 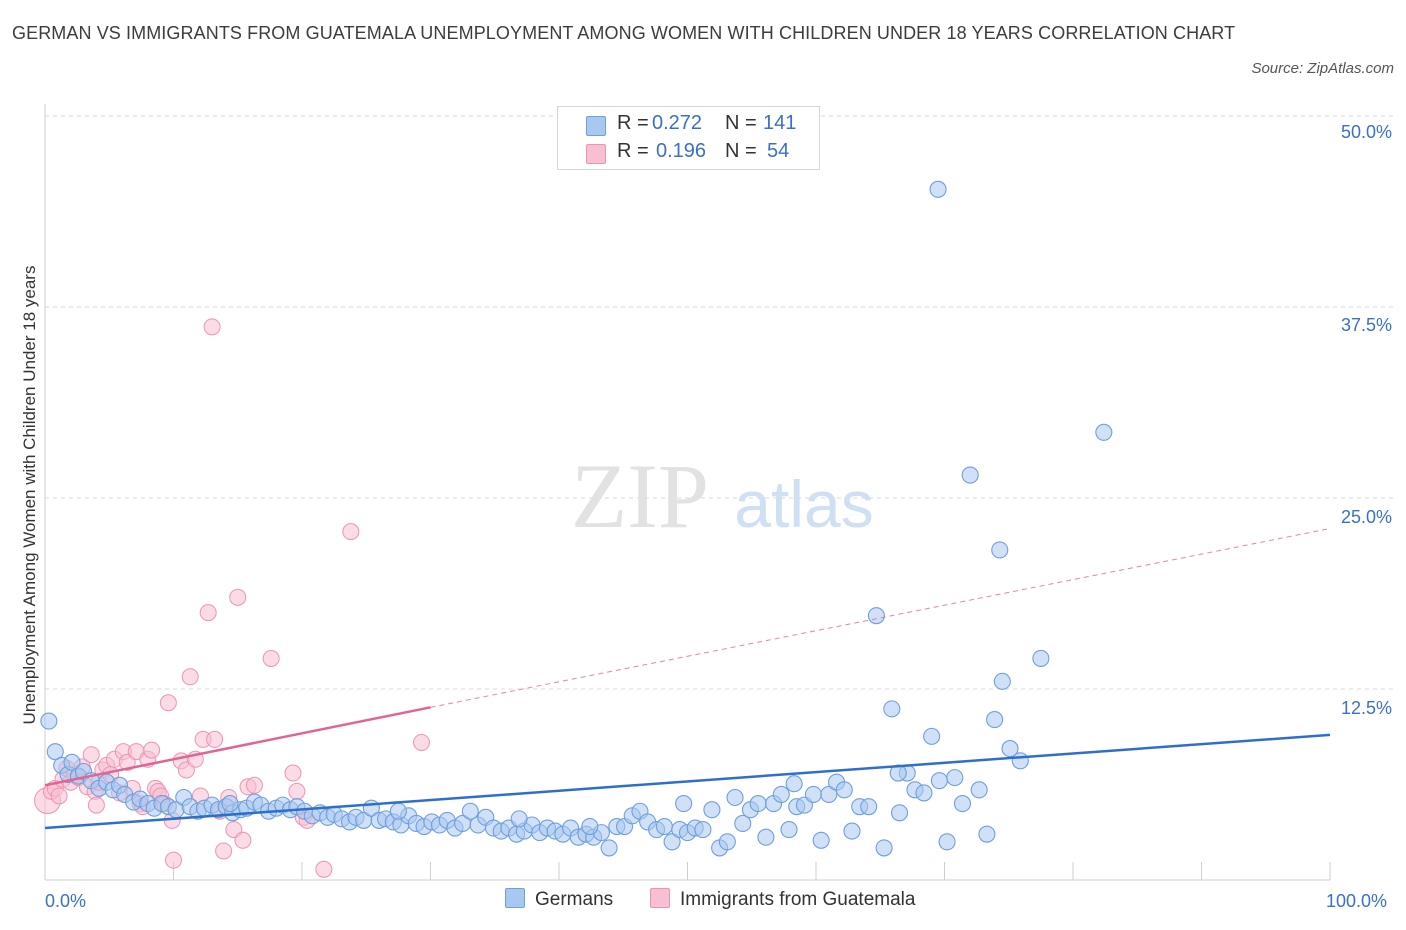 I want to click on germans-legend-swatch, so click(x=515, y=898).